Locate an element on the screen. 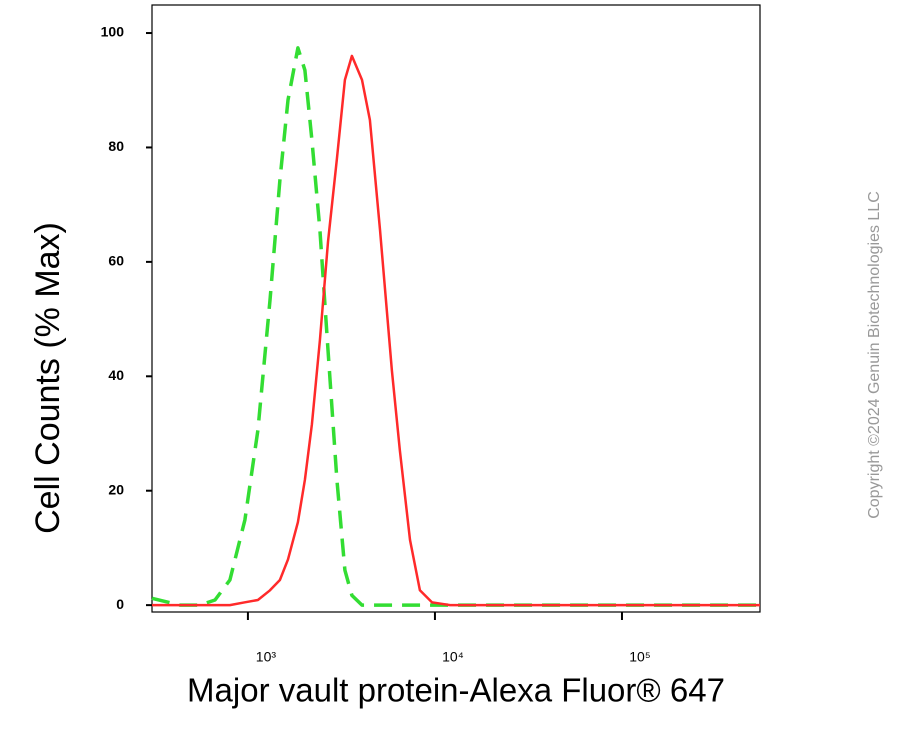 The height and width of the screenshot is (735, 902). x-tick-label: 10⁵ is located at coordinates (639, 657).